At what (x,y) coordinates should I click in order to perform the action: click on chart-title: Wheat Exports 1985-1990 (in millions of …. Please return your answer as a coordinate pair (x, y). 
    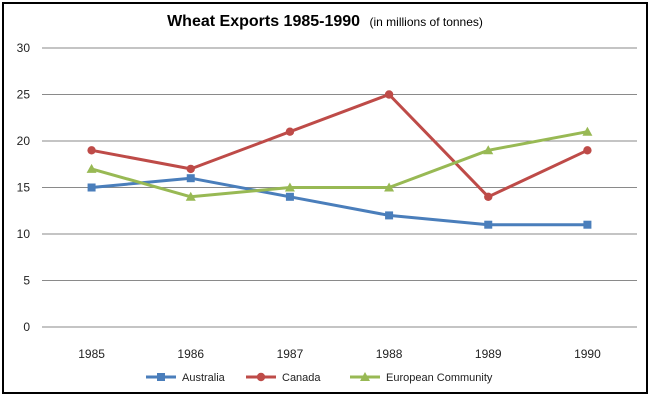
    Looking at the image, I should click on (325, 21).